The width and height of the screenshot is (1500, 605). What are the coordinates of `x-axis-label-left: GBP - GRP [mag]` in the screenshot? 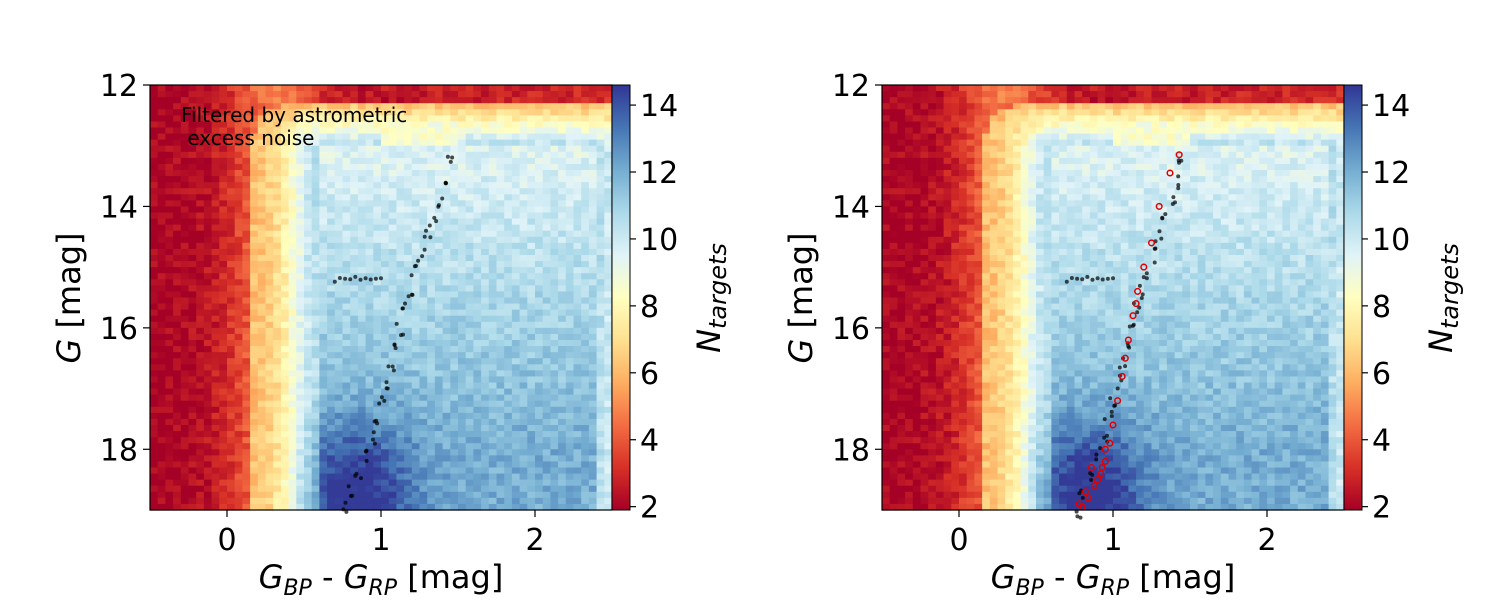 It's located at (381, 579).